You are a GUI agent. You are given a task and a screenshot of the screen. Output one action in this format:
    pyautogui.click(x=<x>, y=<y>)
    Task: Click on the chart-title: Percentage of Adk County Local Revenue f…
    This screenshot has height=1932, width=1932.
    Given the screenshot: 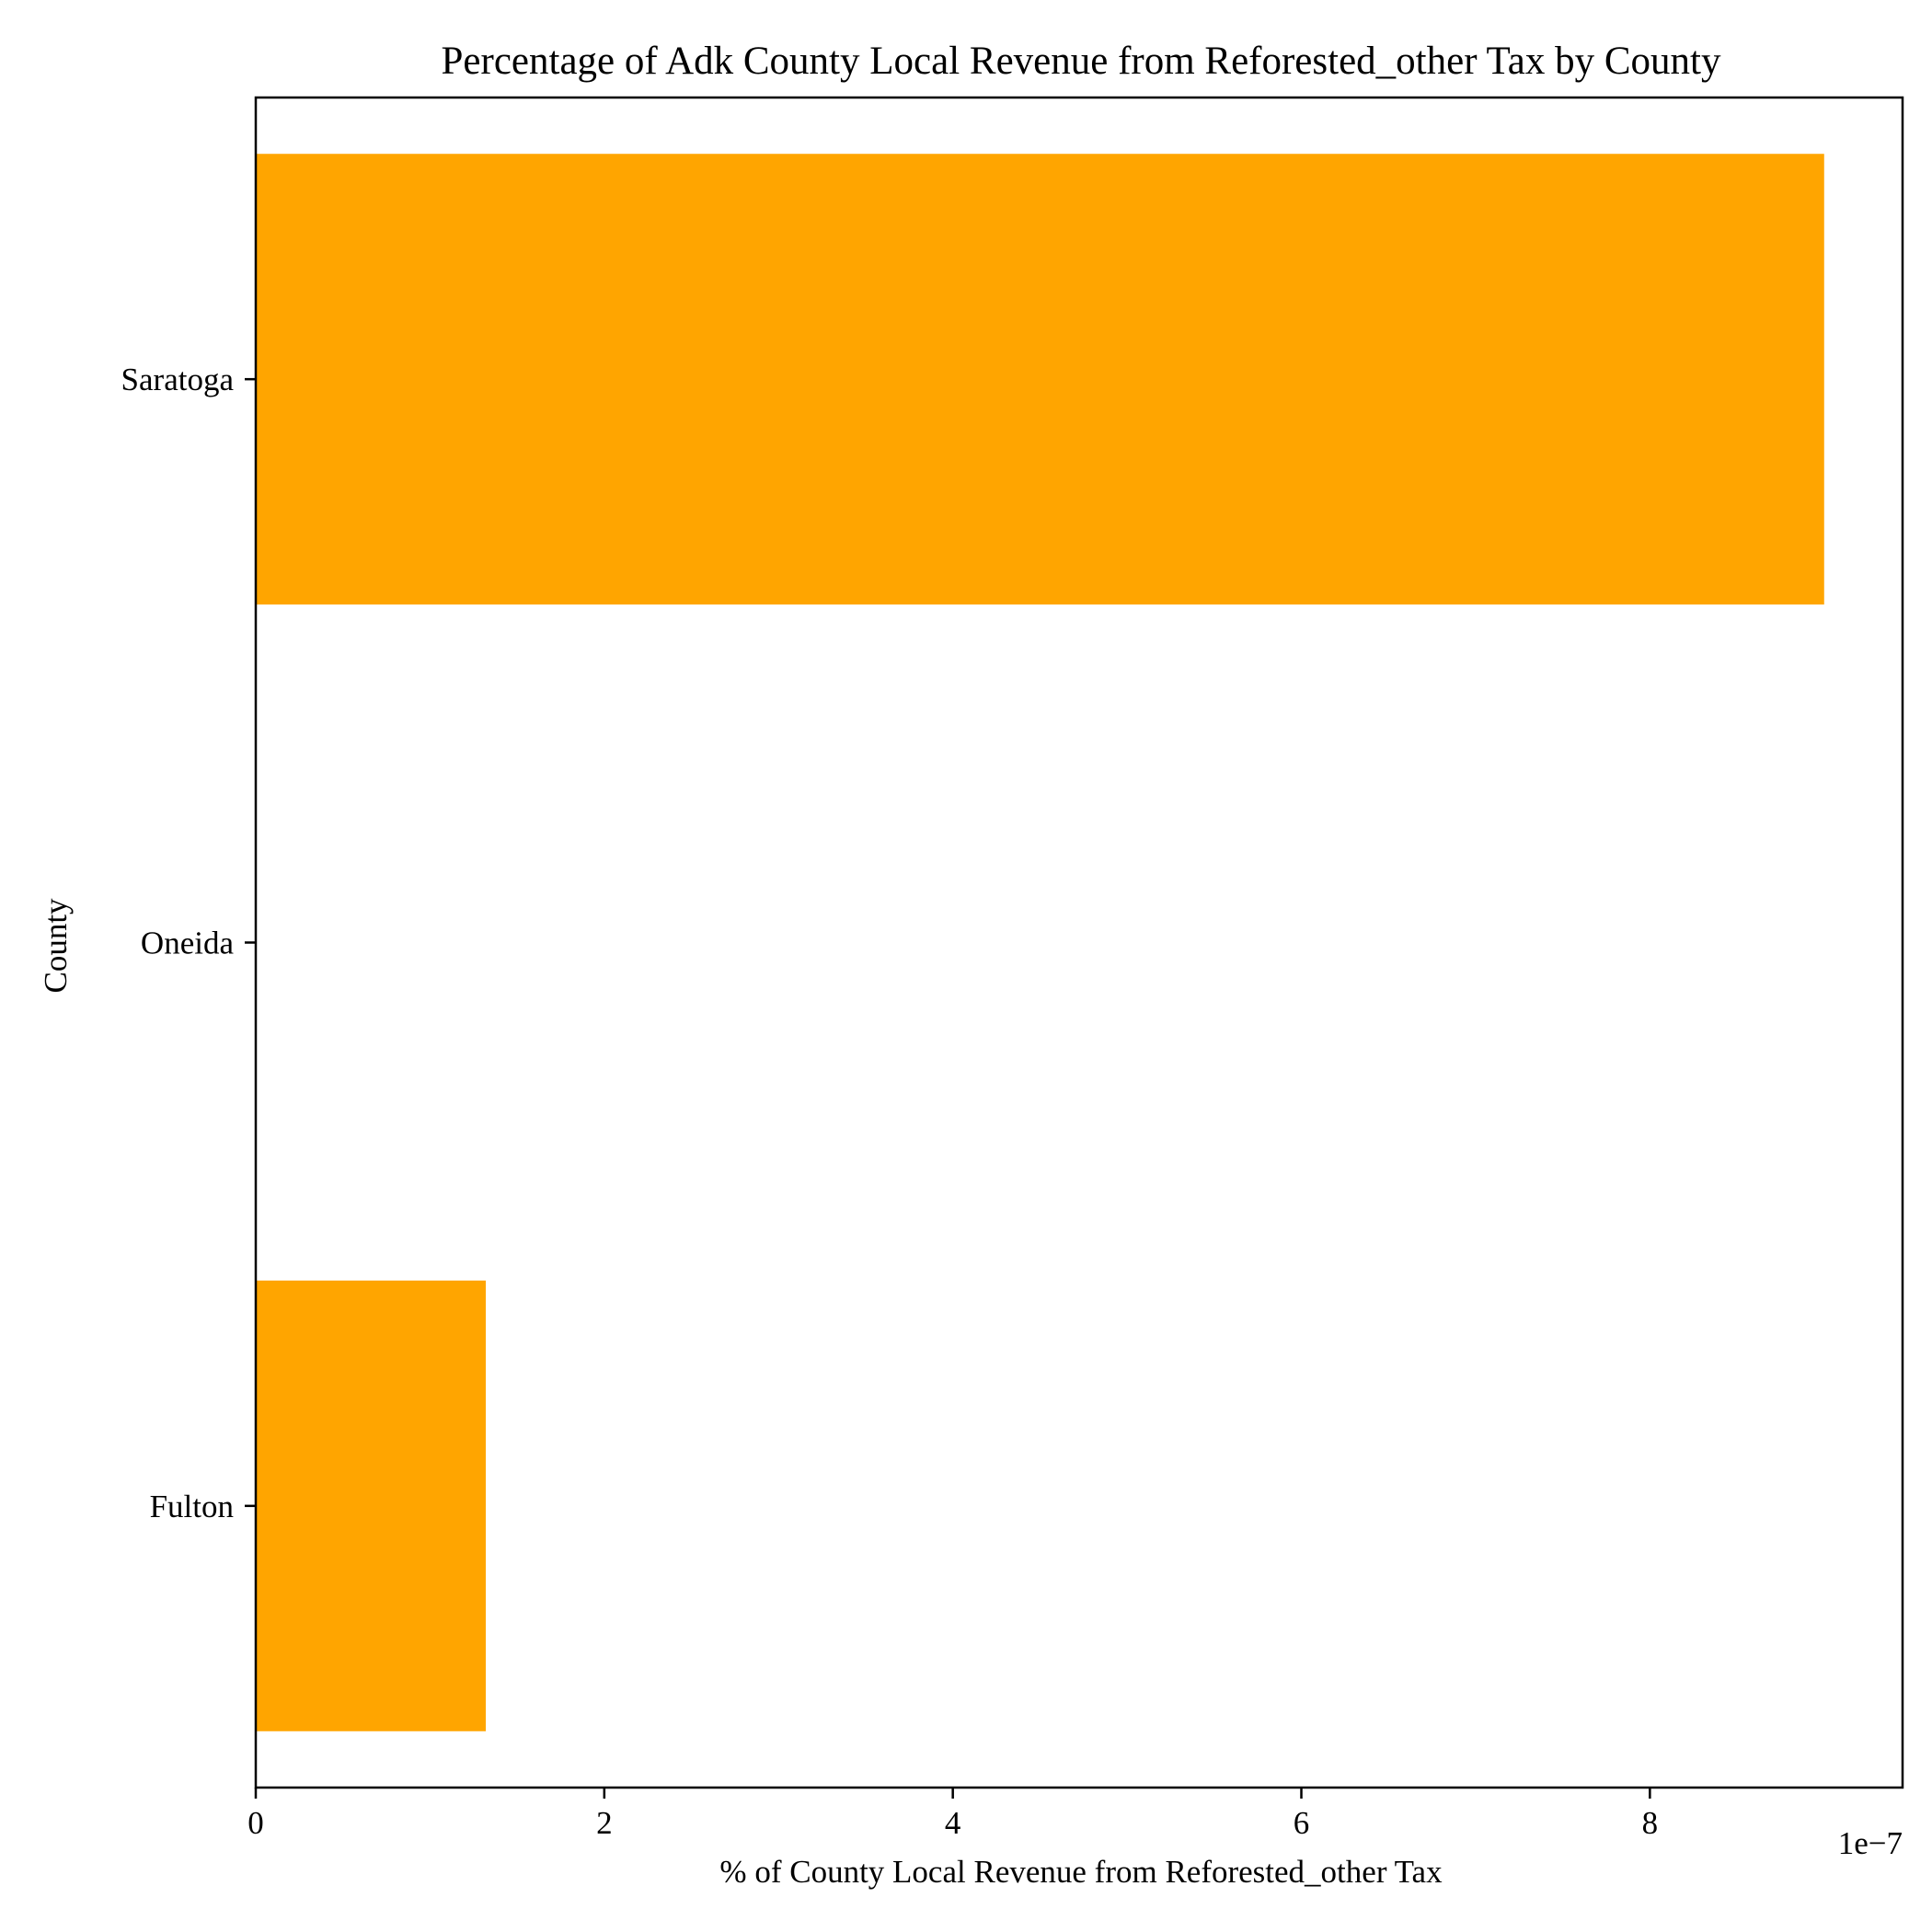 What is the action you would take?
    pyautogui.click(x=1081, y=61)
    